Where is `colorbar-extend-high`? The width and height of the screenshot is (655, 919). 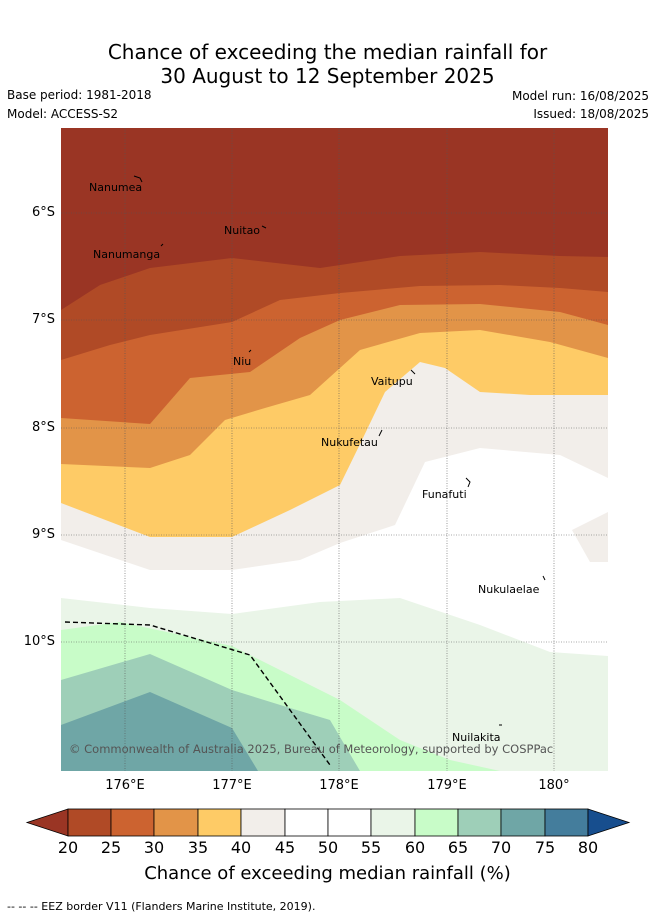
colorbar-extend-high is located at coordinates (609, 822).